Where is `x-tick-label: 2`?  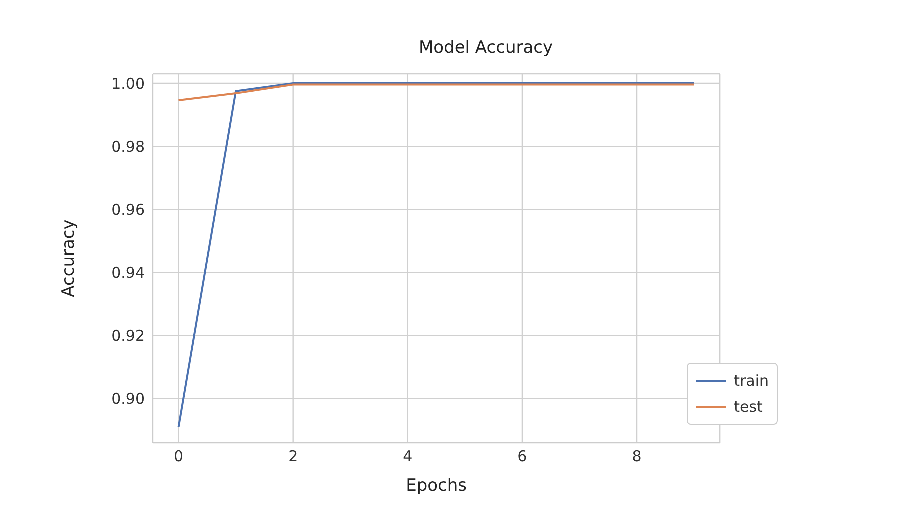
x-tick-label: 2 is located at coordinates (293, 457).